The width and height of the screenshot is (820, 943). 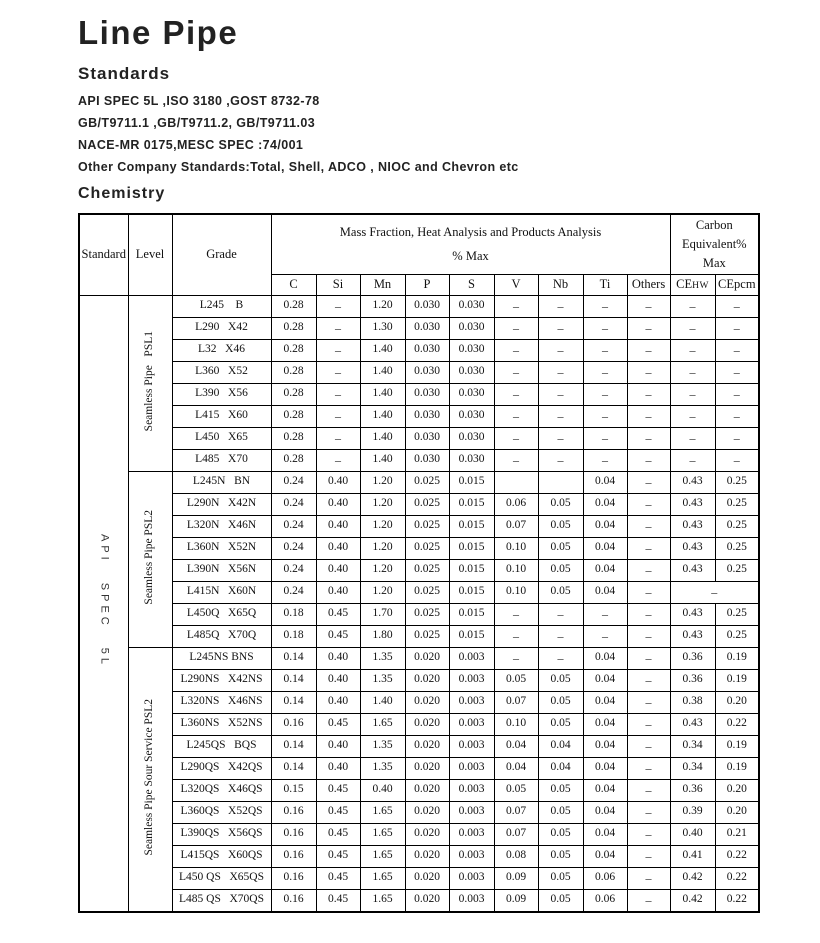 I want to click on standards-line-1: API SPEC 5L ,ISO 3180 ,GOST 8732-78, so click(x=199, y=101).